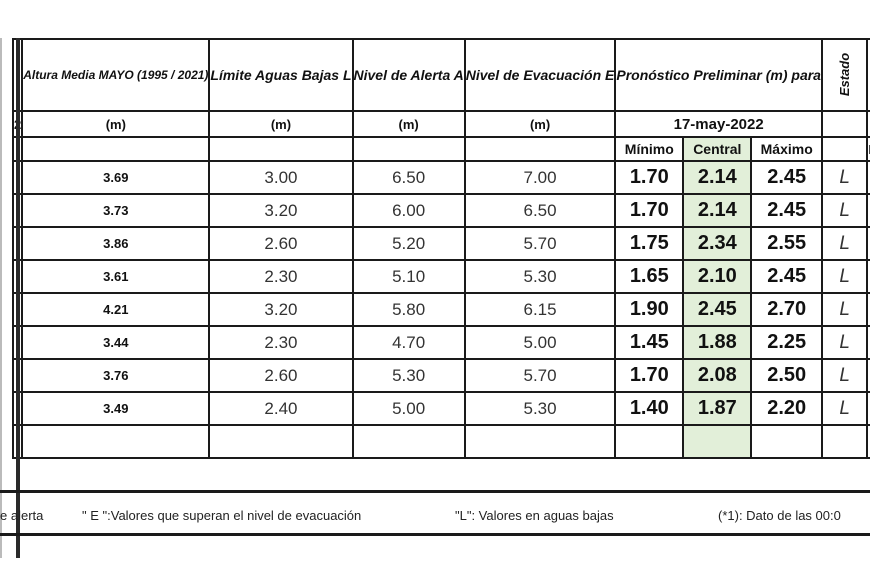  Describe the element at coordinates (408, 408) in the screenshot. I see `cell-alerta: 5.00` at that location.